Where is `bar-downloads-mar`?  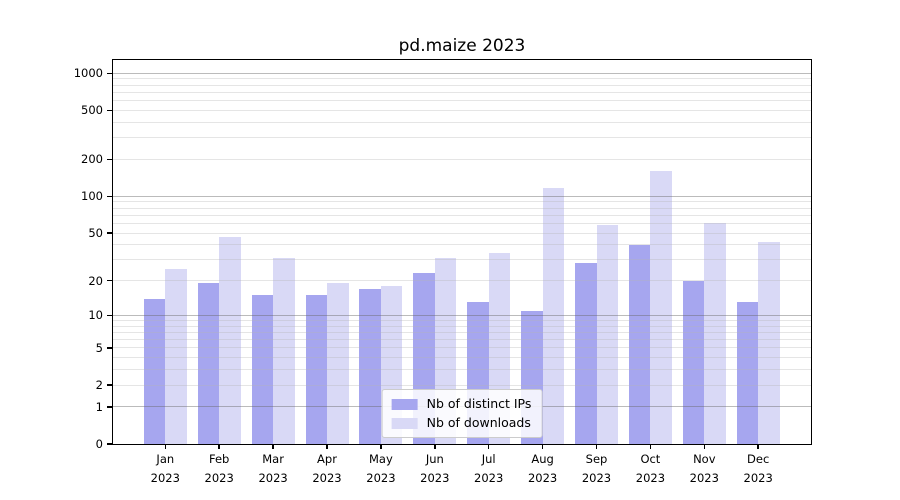
bar-downloads-mar is located at coordinates (284, 351).